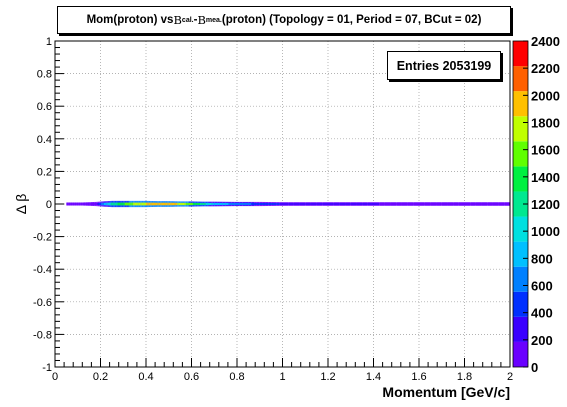 The image size is (567, 407). I want to click on x-axis-title: Momentum [GeV/c], so click(446, 392).